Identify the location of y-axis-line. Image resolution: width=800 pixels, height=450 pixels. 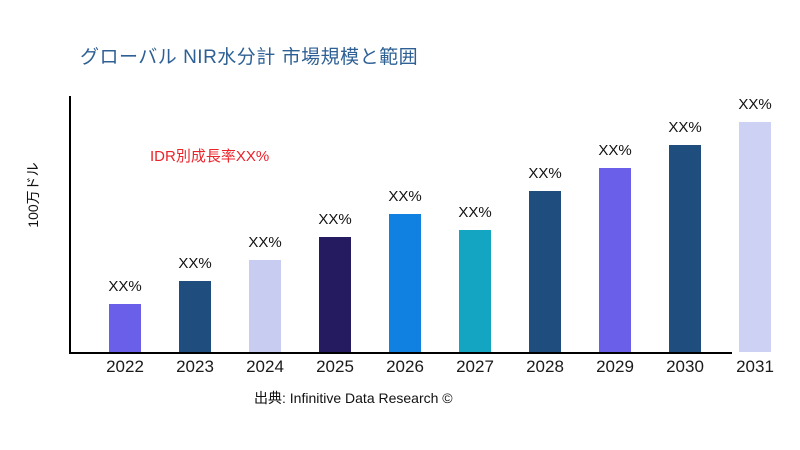
(70, 225).